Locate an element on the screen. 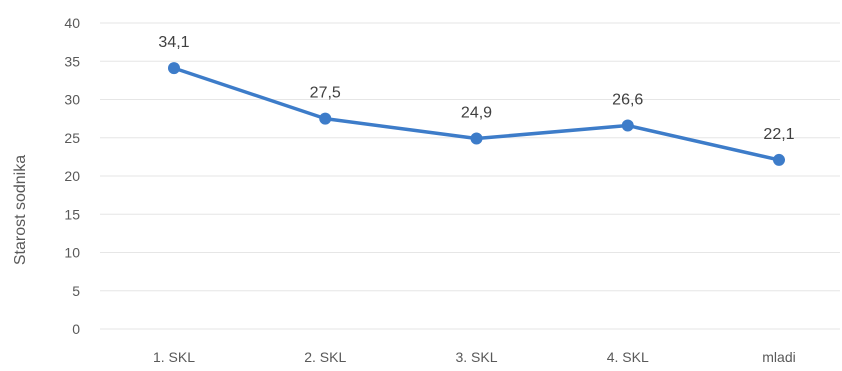 Image resolution: width=842 pixels, height=371 pixels. y-tick-label: 30 is located at coordinates (72, 100).